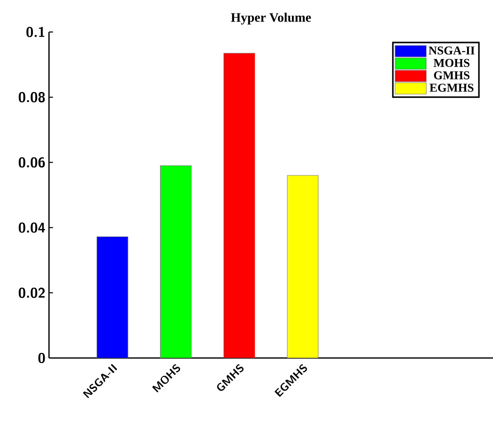  What do you see at coordinates (452, 62) in the screenshot?
I see `legend-label: MOHS` at bounding box center [452, 62].